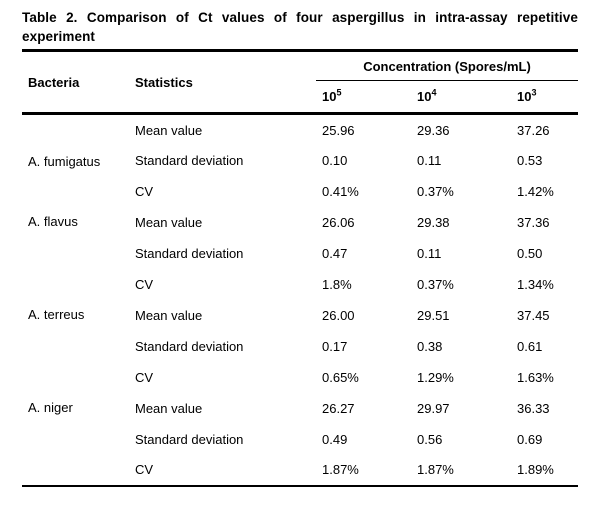  Describe the element at coordinates (435, 470) in the screenshot. I see `value-1e4: 1.87%` at that location.